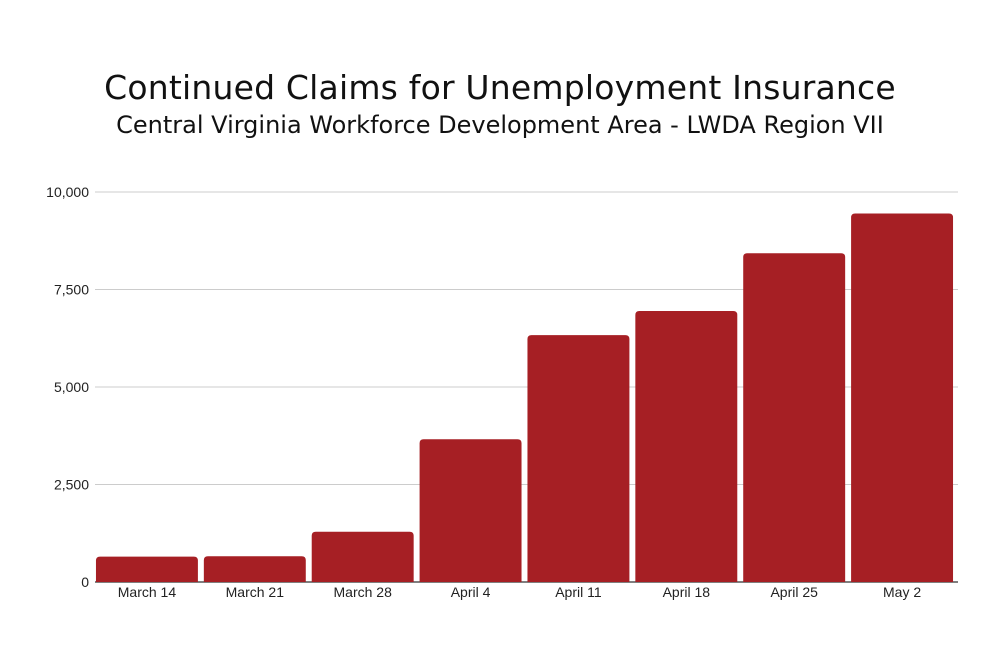 This screenshot has height=667, width=1000. I want to click on x-tick-label: March 21, so click(255, 592).